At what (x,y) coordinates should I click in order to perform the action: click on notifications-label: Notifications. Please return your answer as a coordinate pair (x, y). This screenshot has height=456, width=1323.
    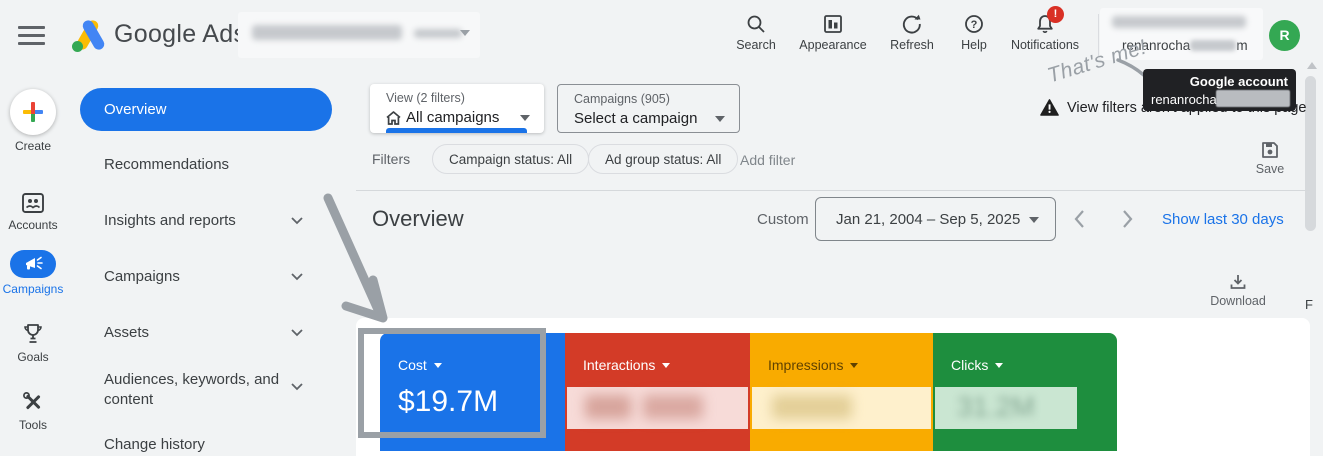
    Looking at the image, I should click on (1045, 45).